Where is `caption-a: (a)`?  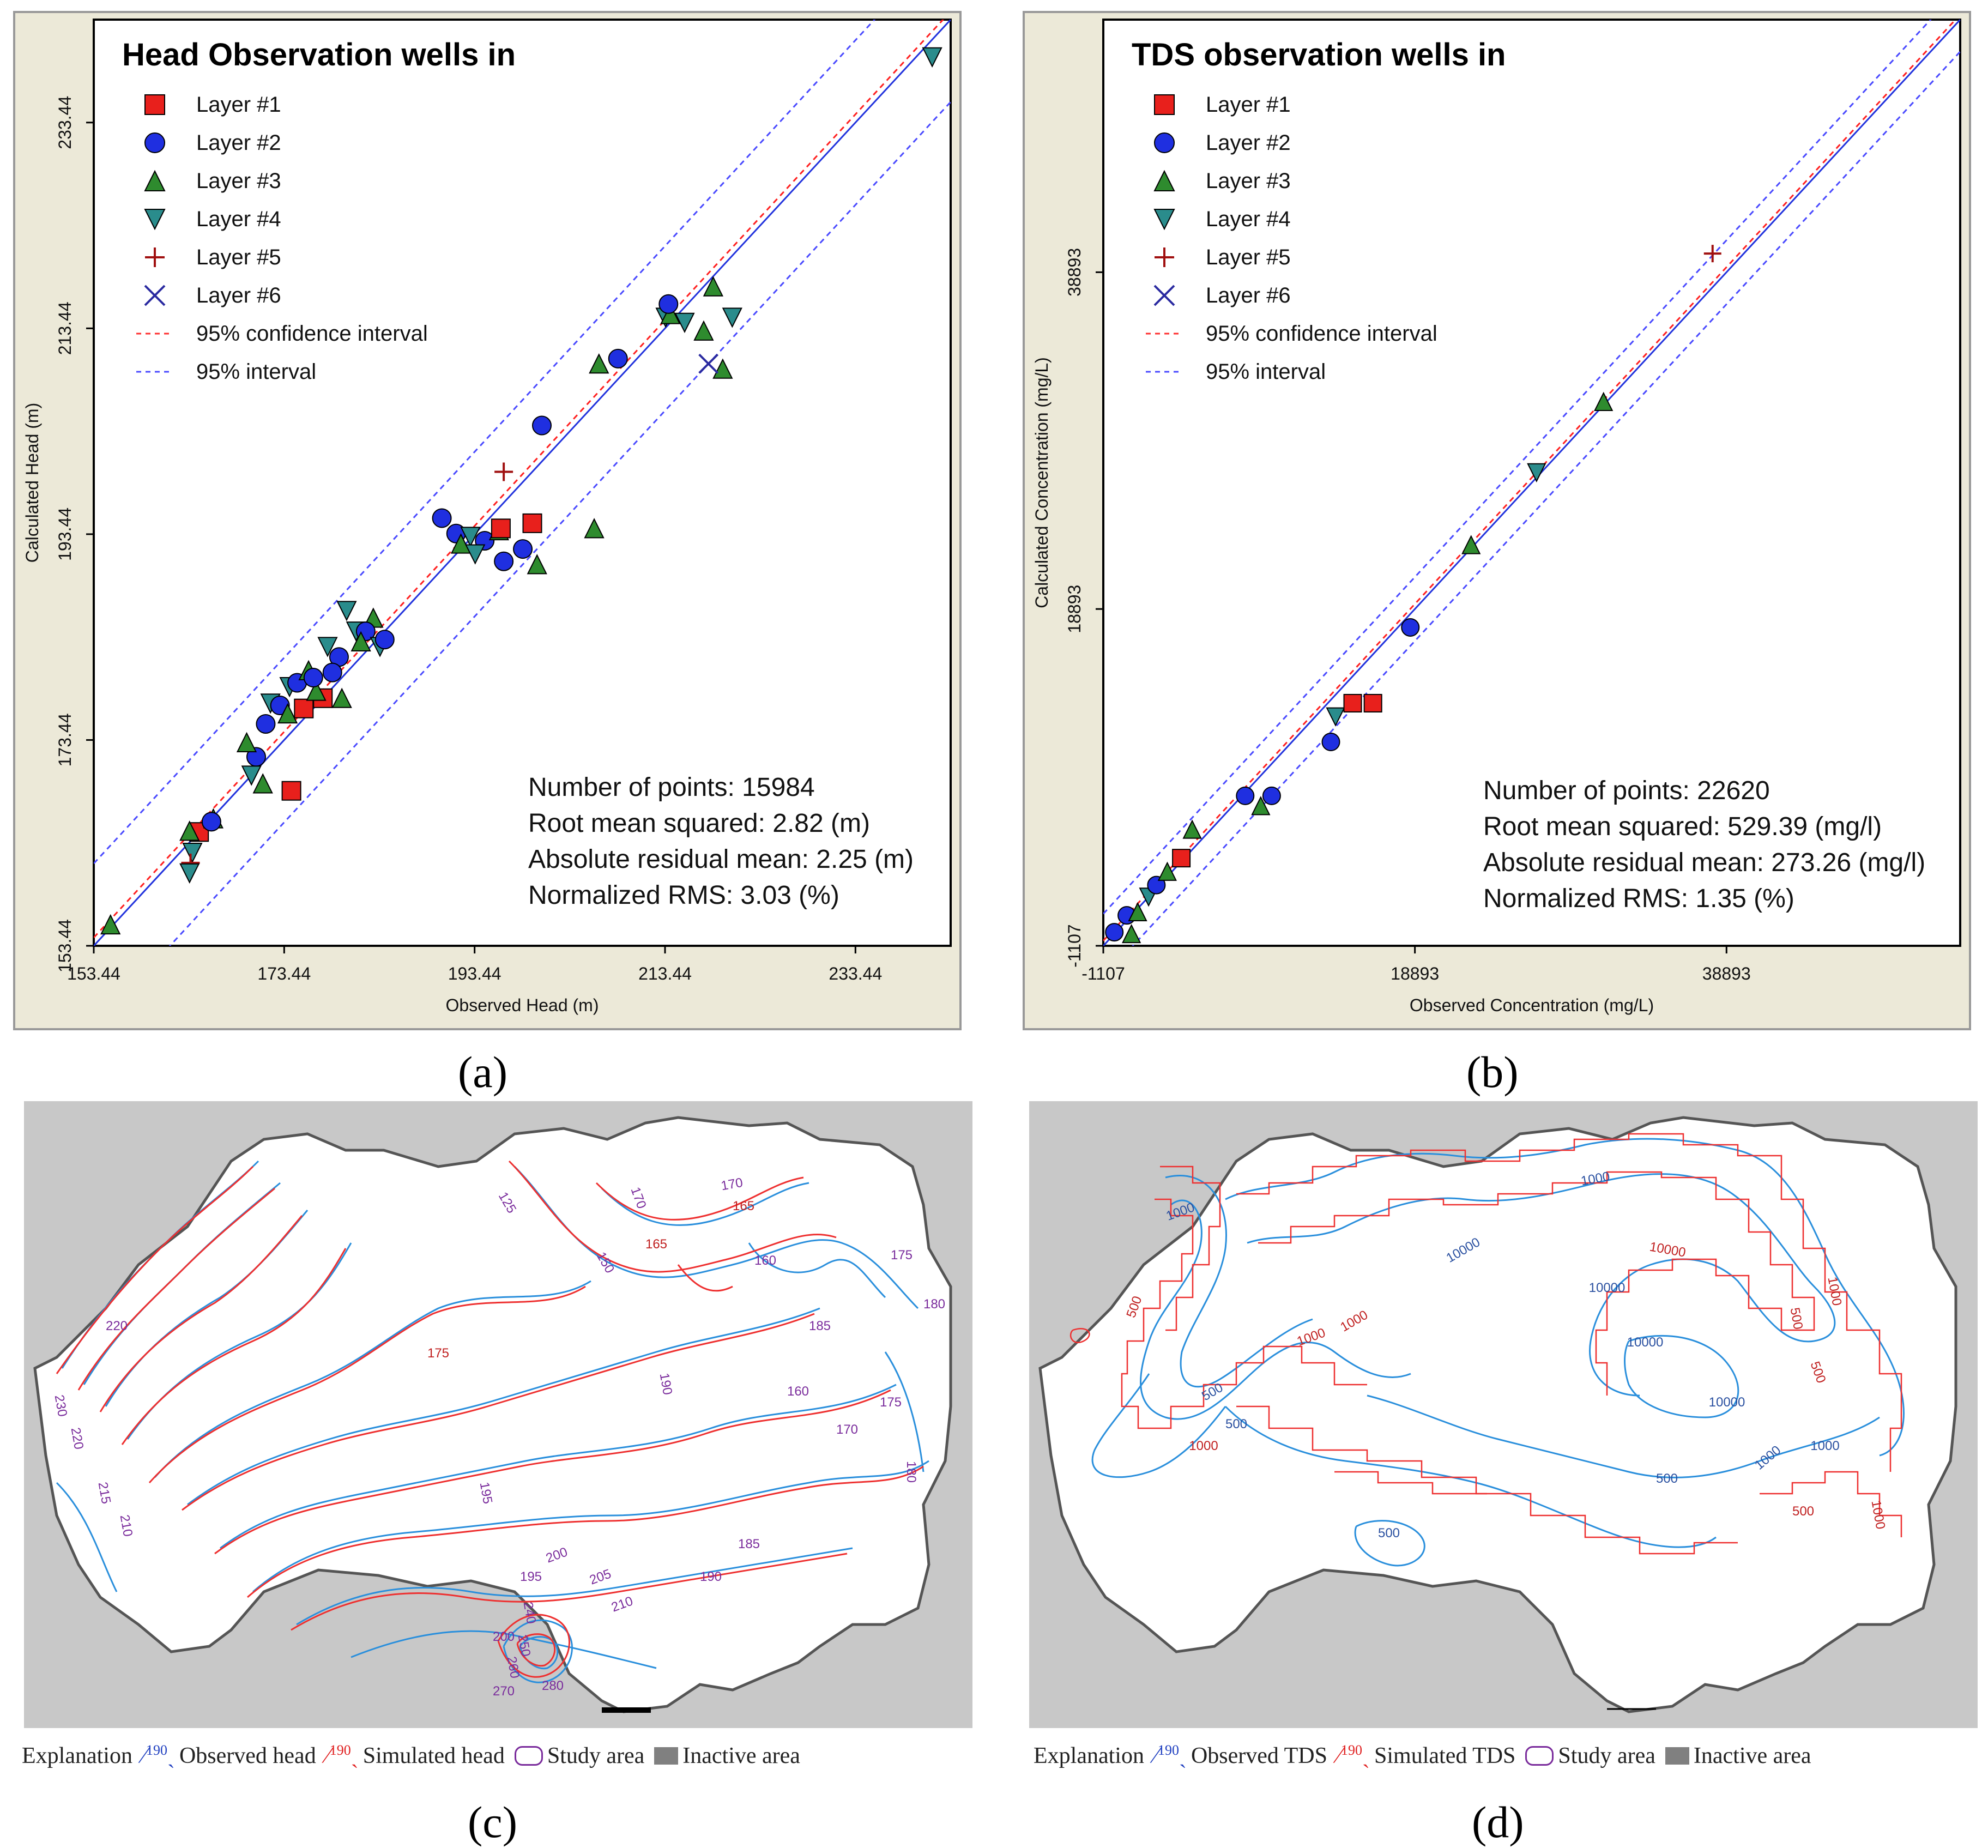
caption-a: (a) is located at coordinates (483, 1072).